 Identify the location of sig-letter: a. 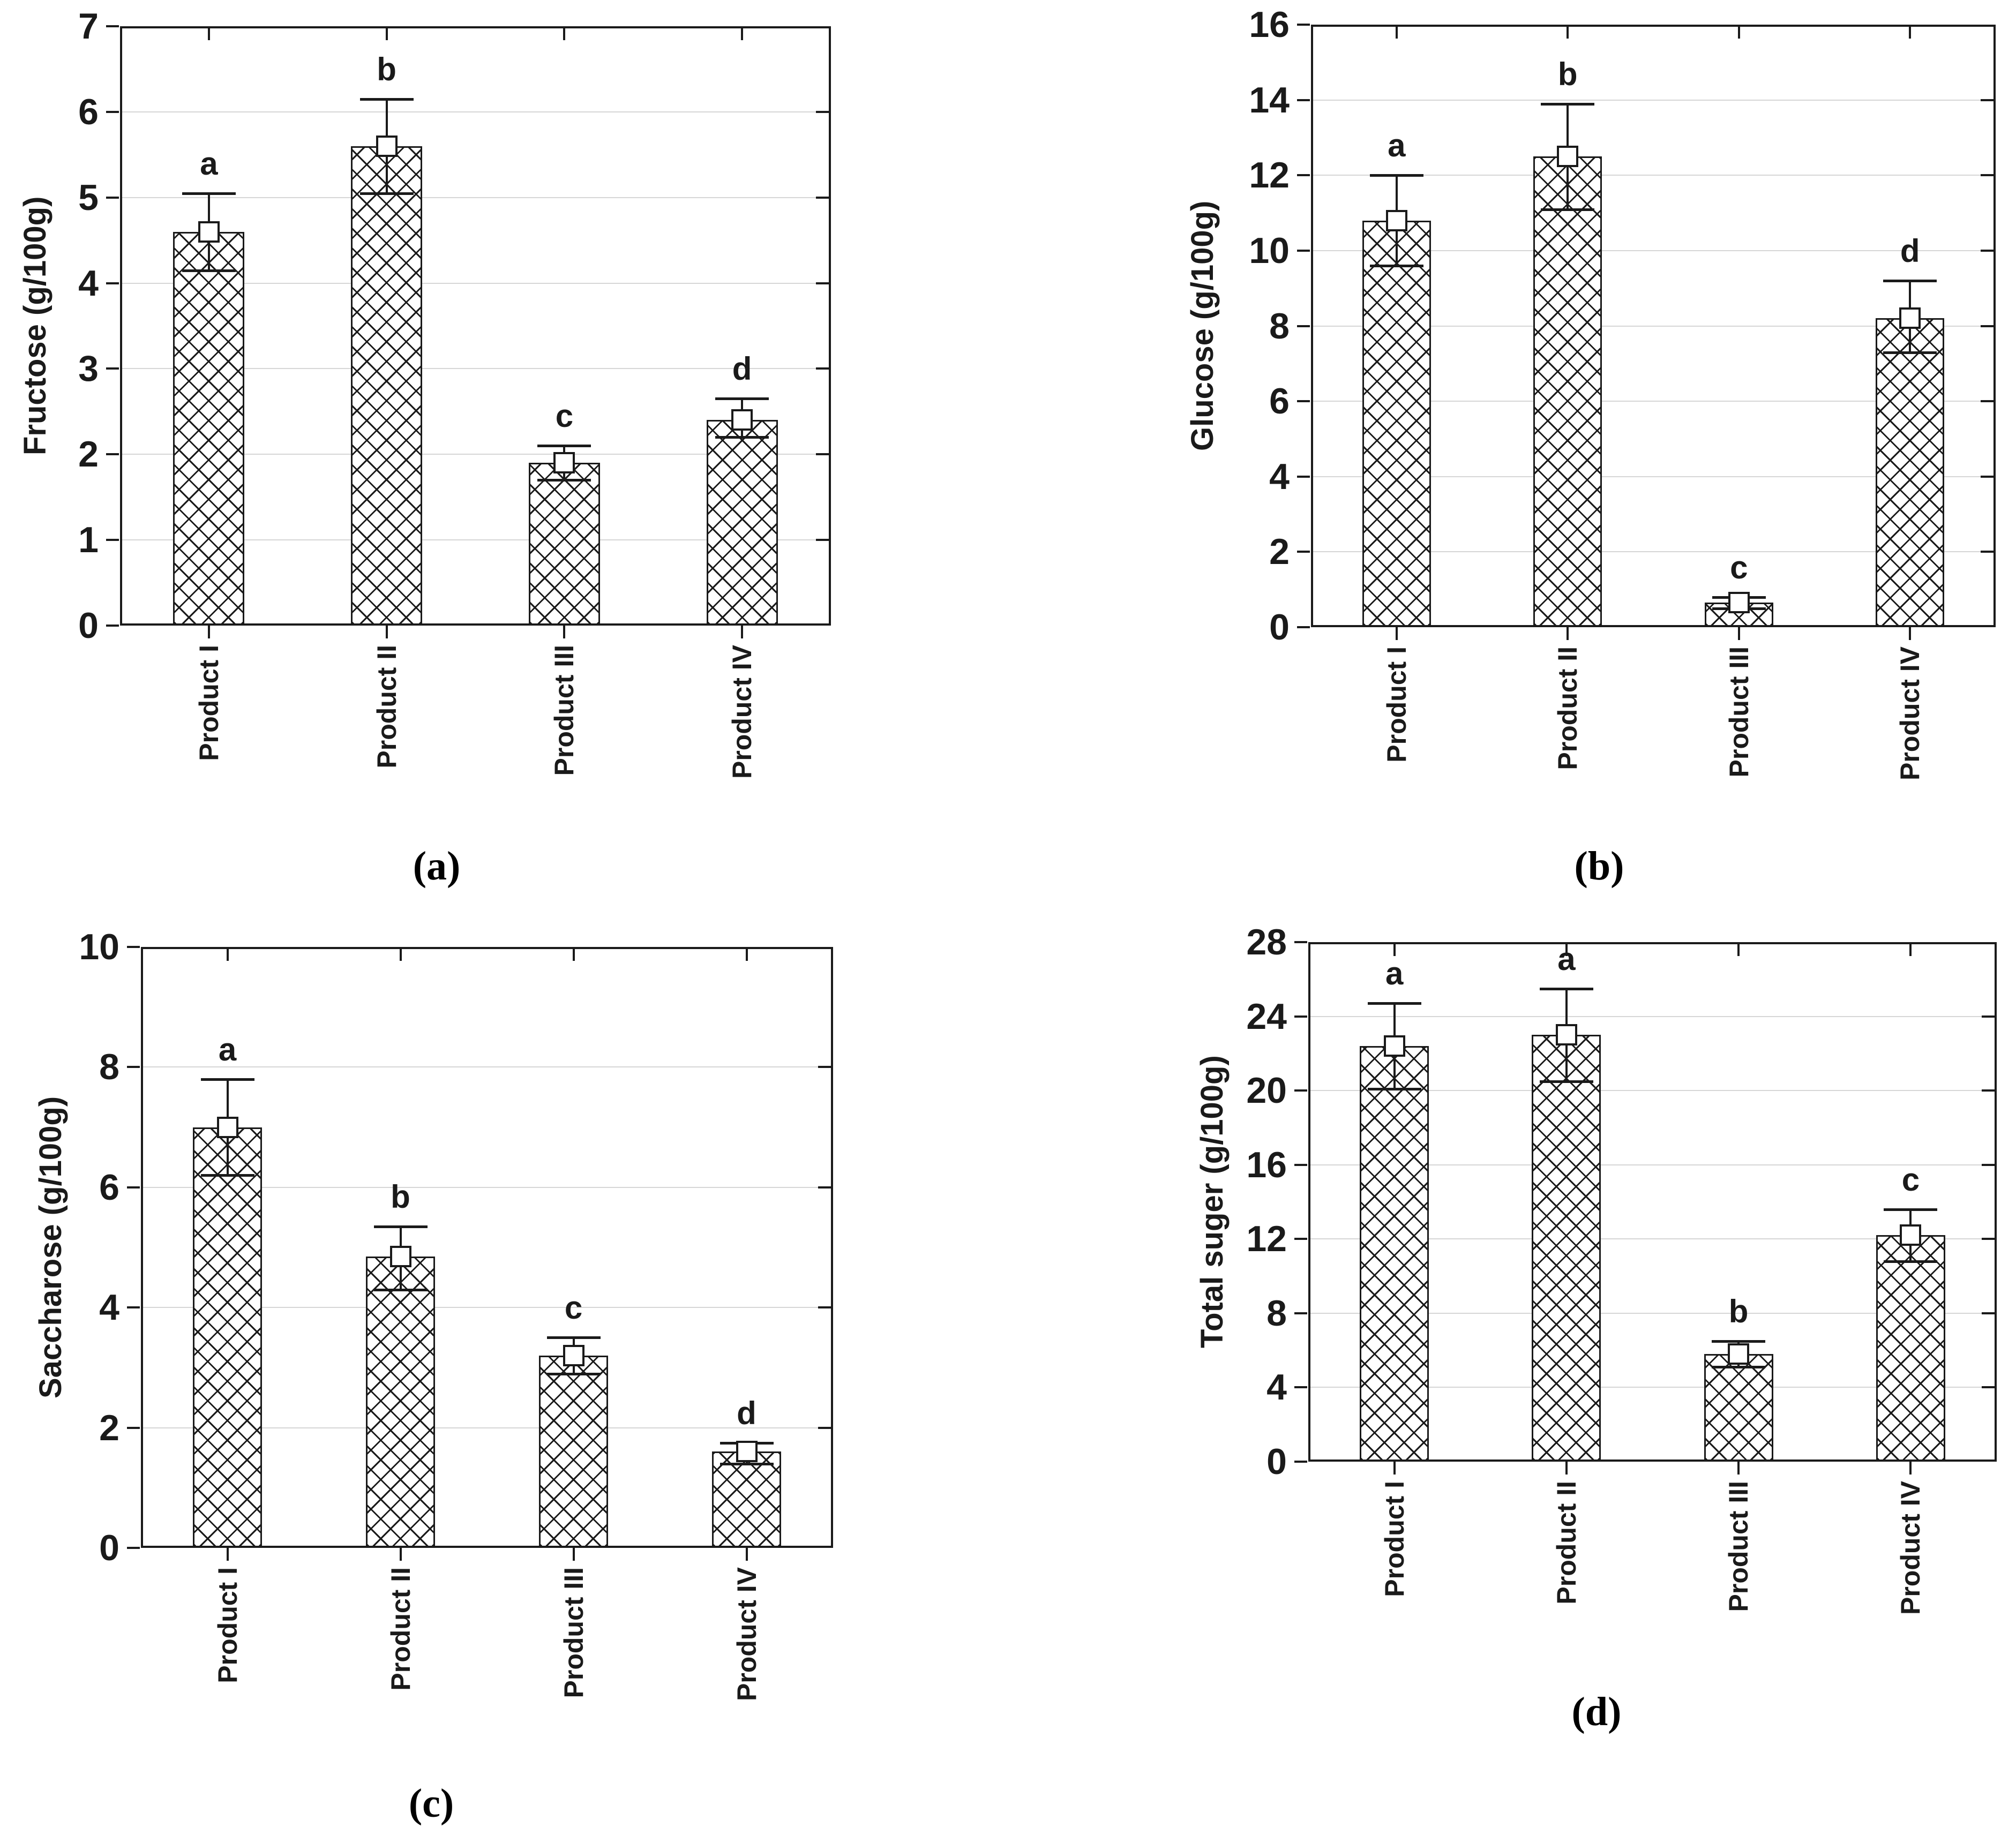
(209, 164).